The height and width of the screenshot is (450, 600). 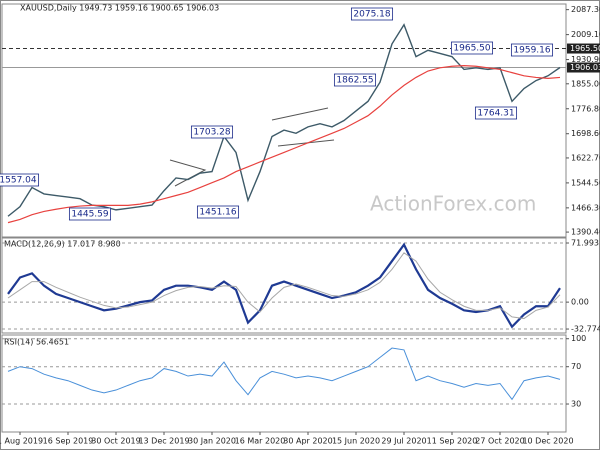 What do you see at coordinates (403, 441) in the screenshot?
I see `x-tick-label: 29 Jul 2020` at bounding box center [403, 441].